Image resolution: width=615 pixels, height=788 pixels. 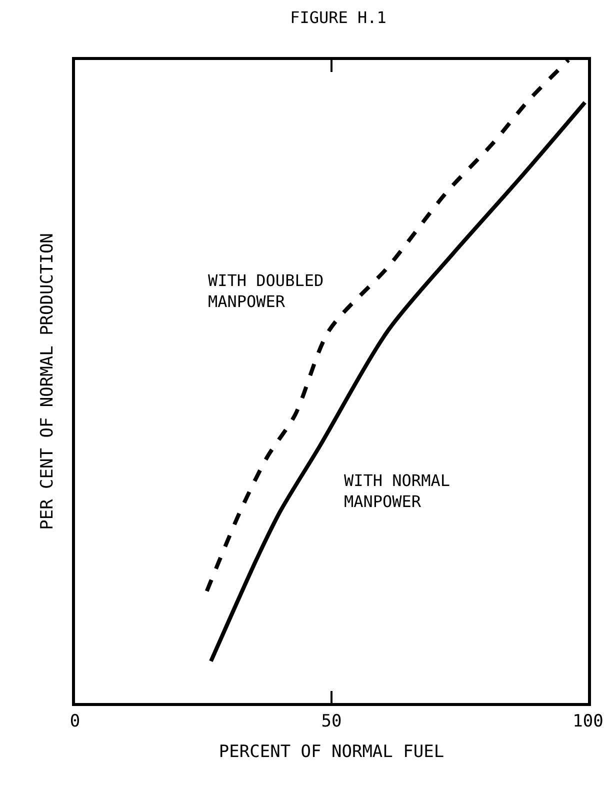 What do you see at coordinates (331, 752) in the screenshot?
I see `x-axis-title: PERCENT OF NORMAL FUEL` at bounding box center [331, 752].